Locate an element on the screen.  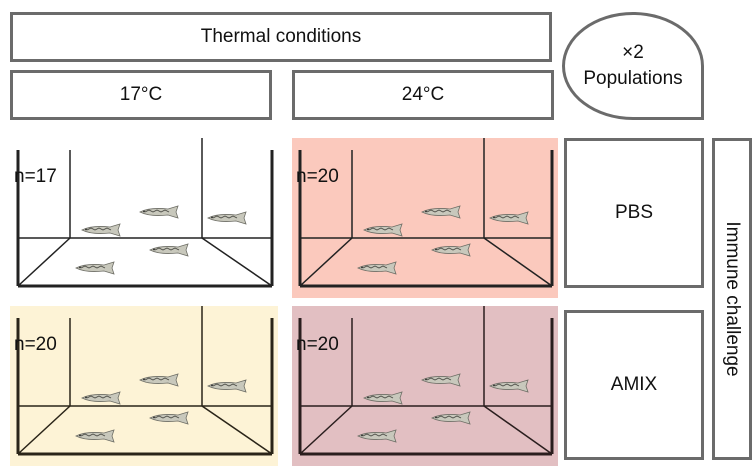
pbs-label: PBS is located at coordinates (634, 212).